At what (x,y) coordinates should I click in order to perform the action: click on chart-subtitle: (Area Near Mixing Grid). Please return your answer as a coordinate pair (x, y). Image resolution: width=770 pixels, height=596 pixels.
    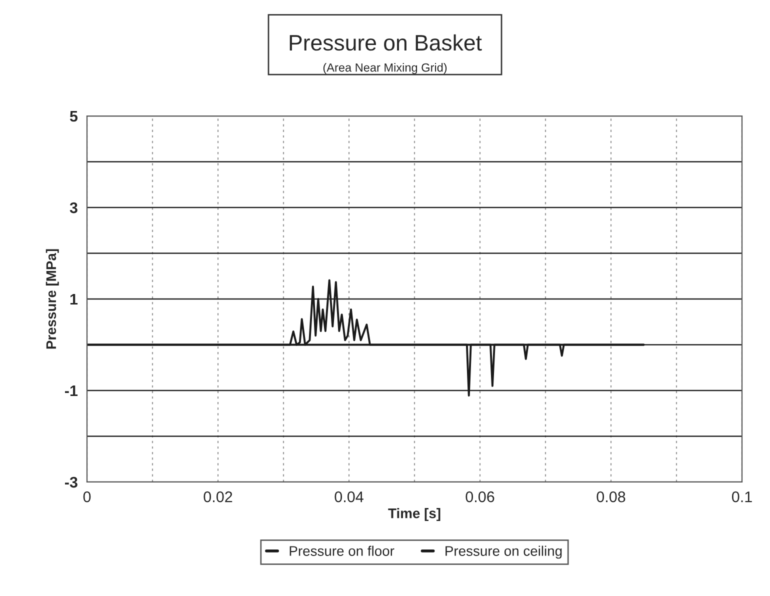
    Looking at the image, I should click on (385, 68).